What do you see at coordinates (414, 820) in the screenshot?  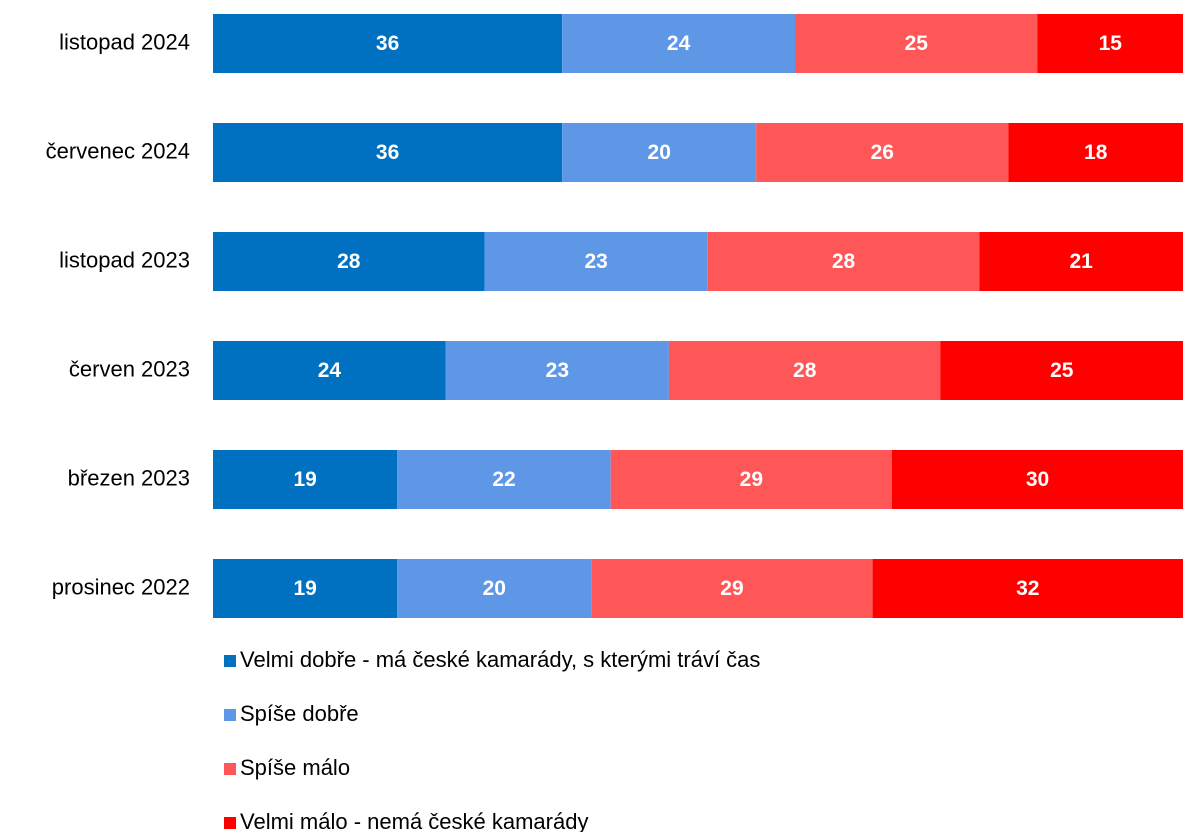 I see `legend-label: Velmi málo - nemá české kamarády` at bounding box center [414, 820].